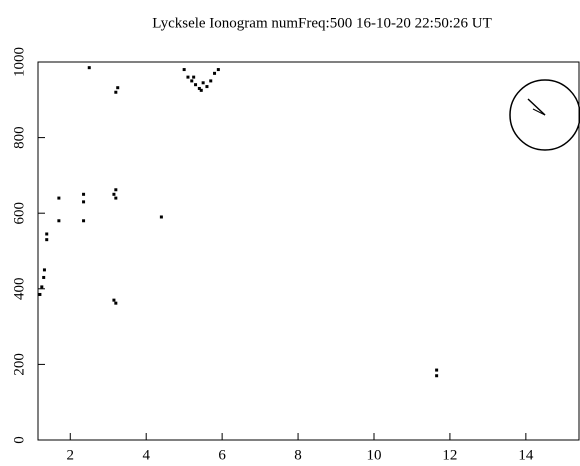  Describe the element at coordinates (222, 455) in the screenshot. I see `x-tick-label: 6` at that location.